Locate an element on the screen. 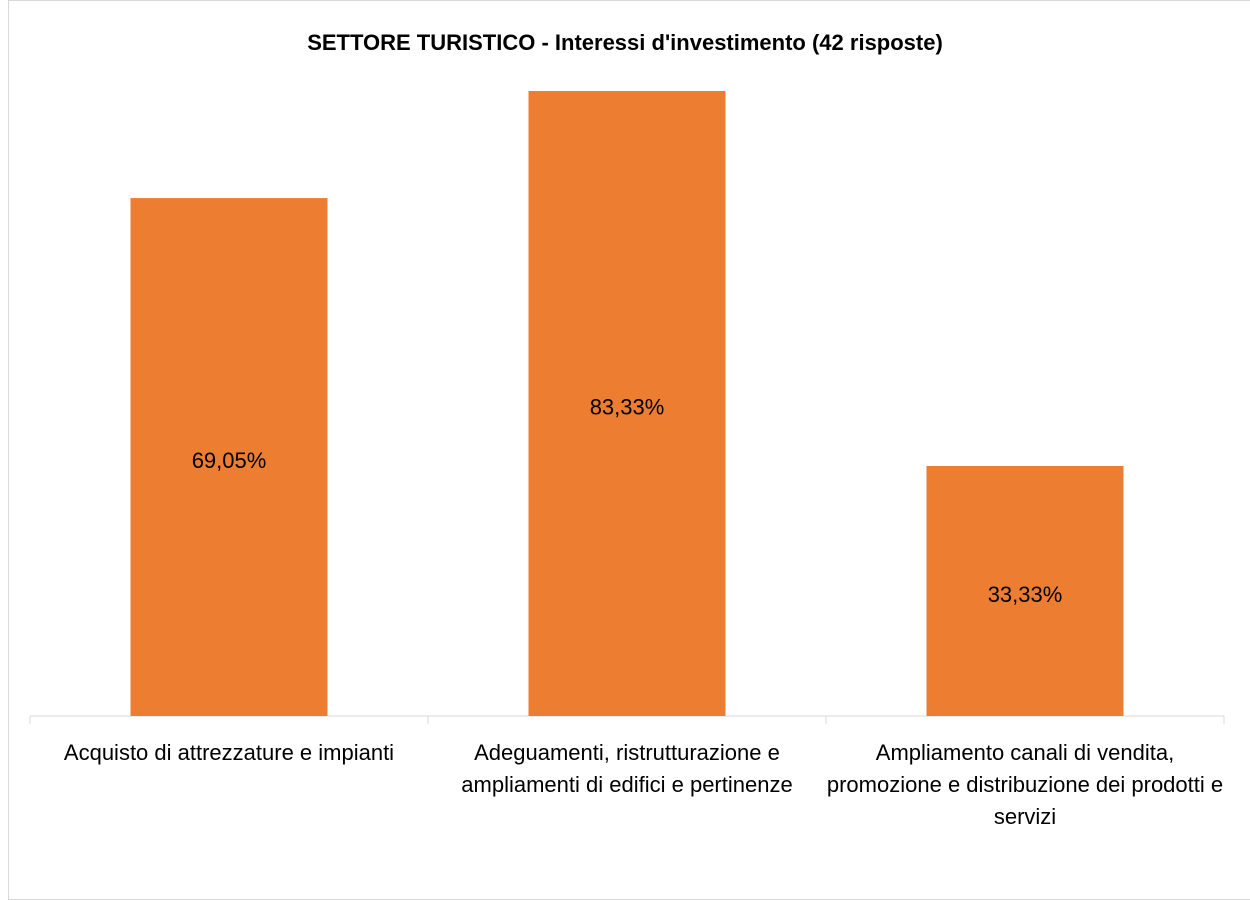  data-label: 33,33% is located at coordinates (1025, 594).